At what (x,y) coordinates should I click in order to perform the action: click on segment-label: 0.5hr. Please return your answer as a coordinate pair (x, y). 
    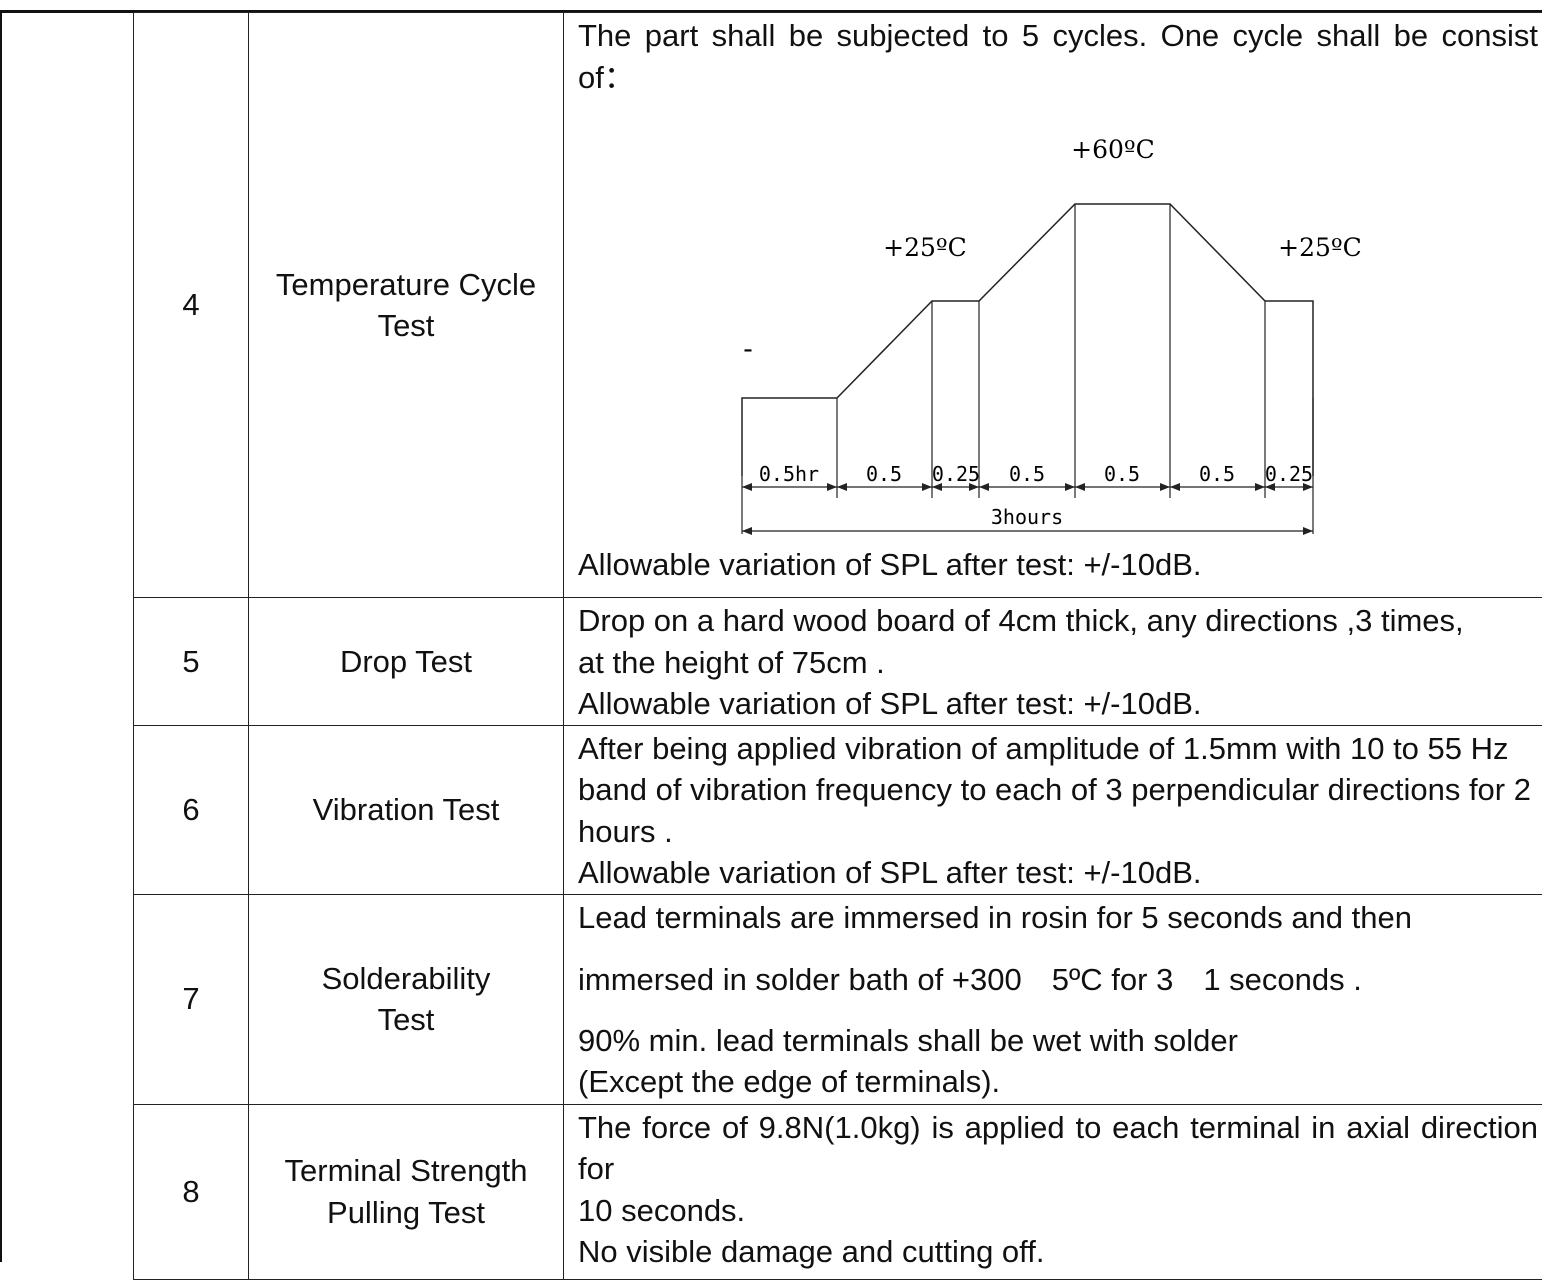
    Looking at the image, I should click on (789, 474).